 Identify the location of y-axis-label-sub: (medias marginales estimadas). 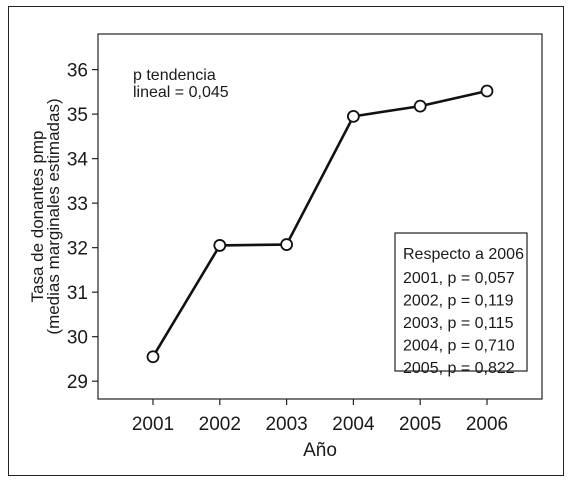
(53, 216).